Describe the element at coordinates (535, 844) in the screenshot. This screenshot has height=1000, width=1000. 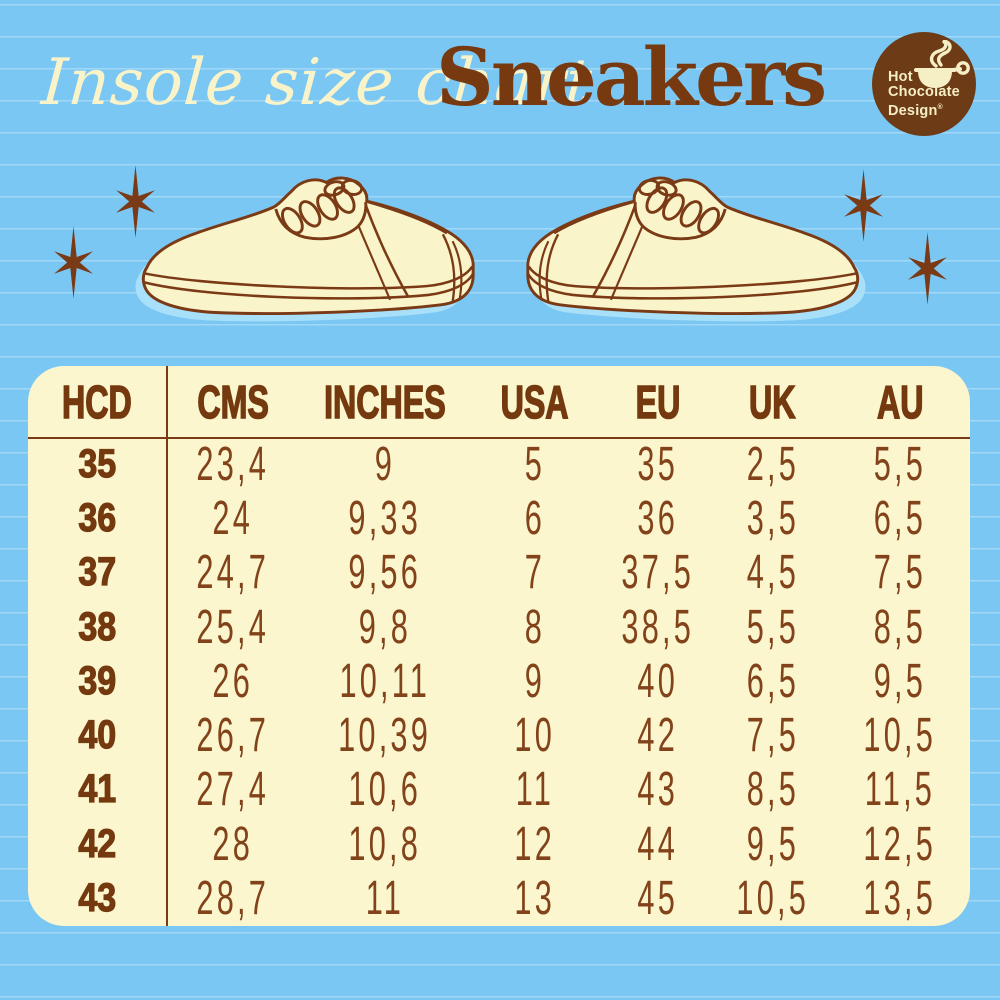
I see `size-value-cell: 12` at that location.